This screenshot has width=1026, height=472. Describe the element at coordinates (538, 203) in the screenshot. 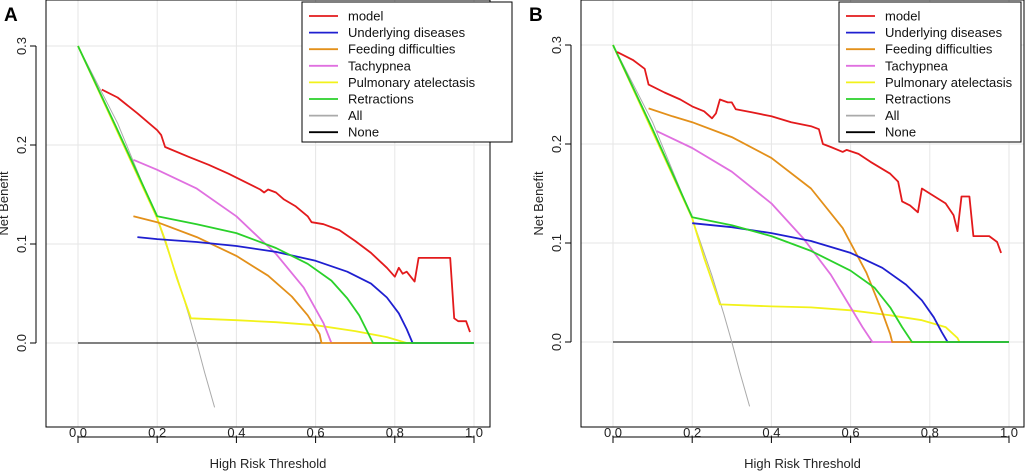

I see `y-axis-title-b: Net Benefit` at that location.